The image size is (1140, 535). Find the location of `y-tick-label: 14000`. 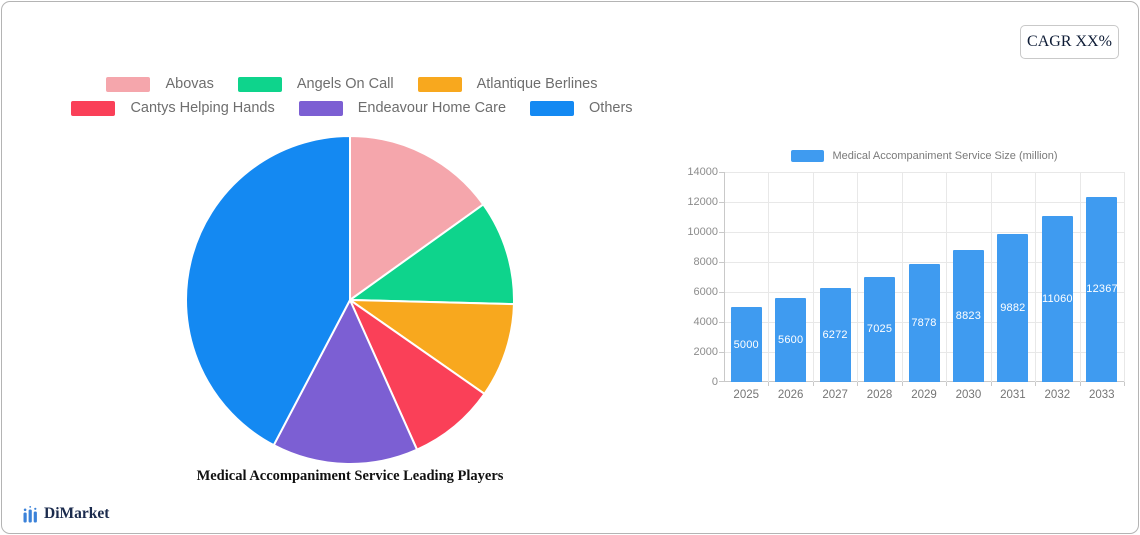

y-tick-label: 14000 is located at coordinates (702, 172).